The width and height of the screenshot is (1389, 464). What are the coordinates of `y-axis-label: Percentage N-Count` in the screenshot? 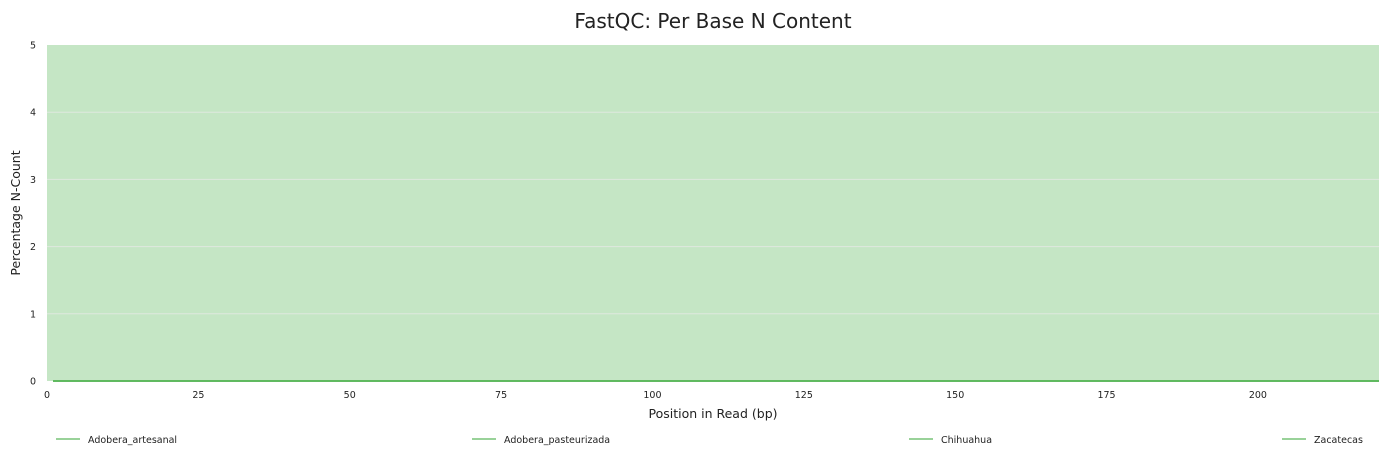 It's located at (15, 212).